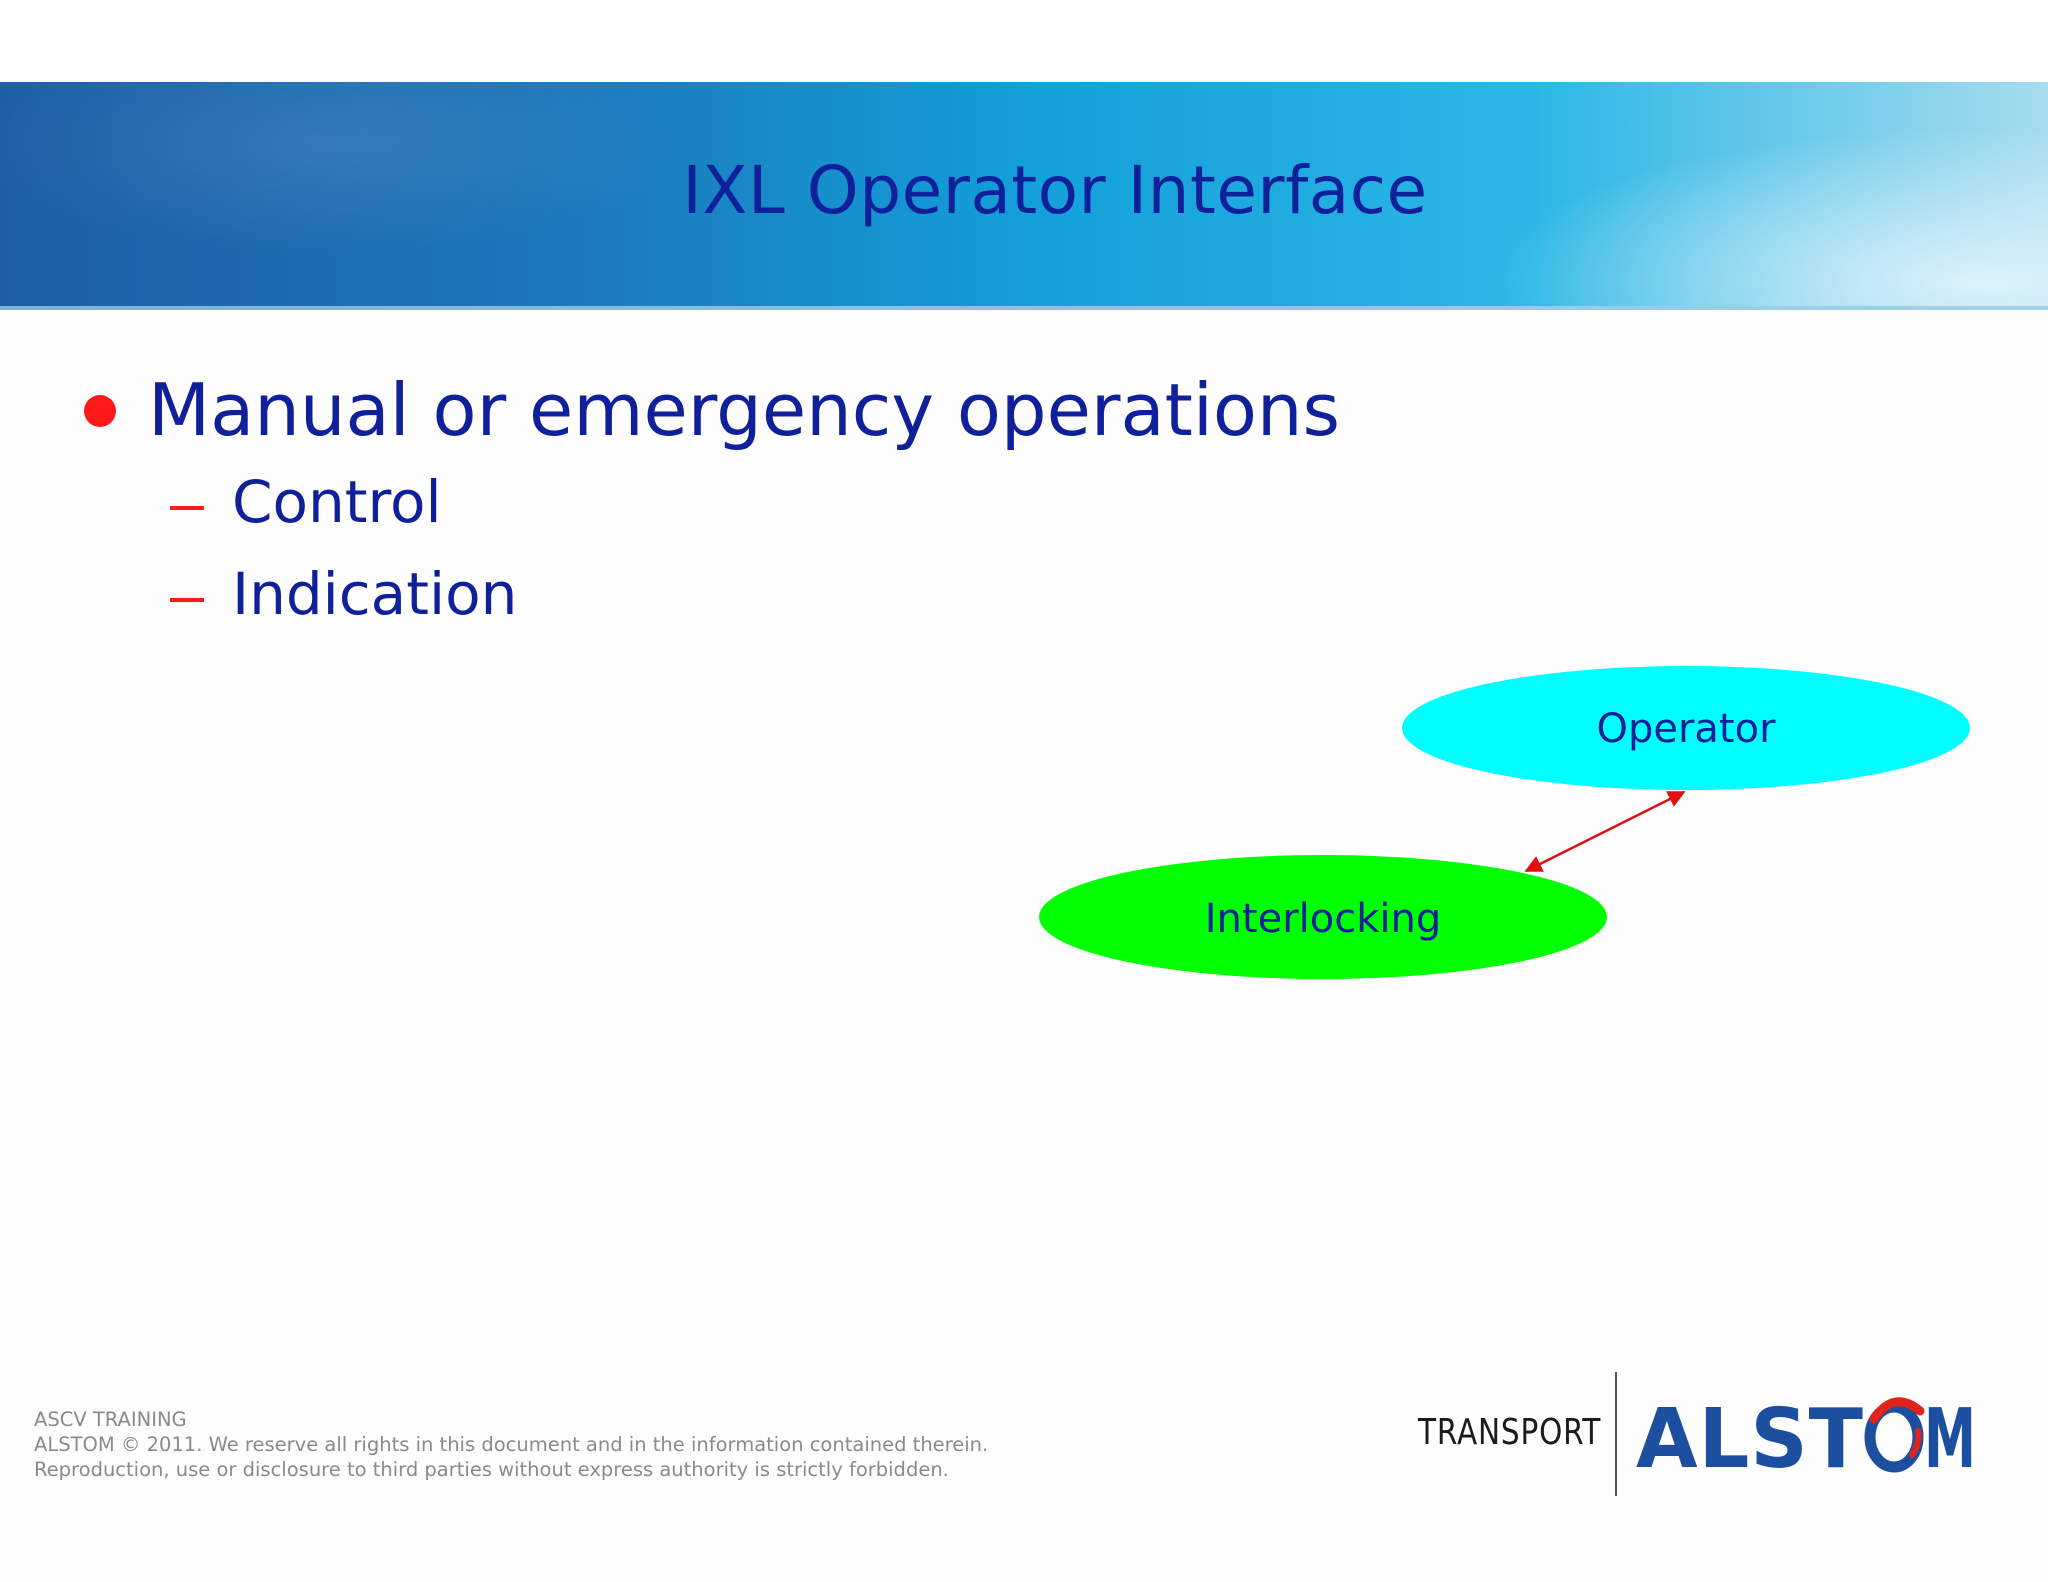 The image size is (2048, 1582). What do you see at coordinates (1750, 1438) in the screenshot?
I see `svg-text: ALST` at bounding box center [1750, 1438].